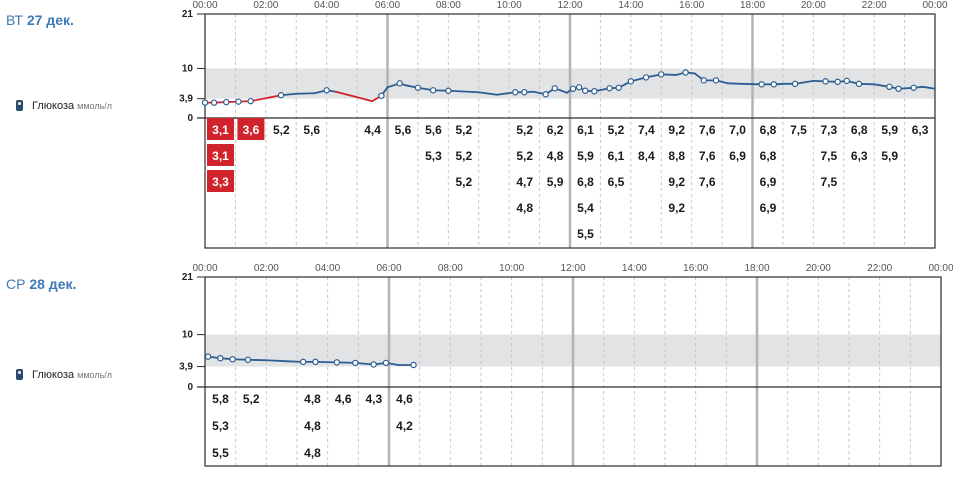 The image size is (953, 479). I want to click on x-tick-label: 00:00, so click(204, 268).